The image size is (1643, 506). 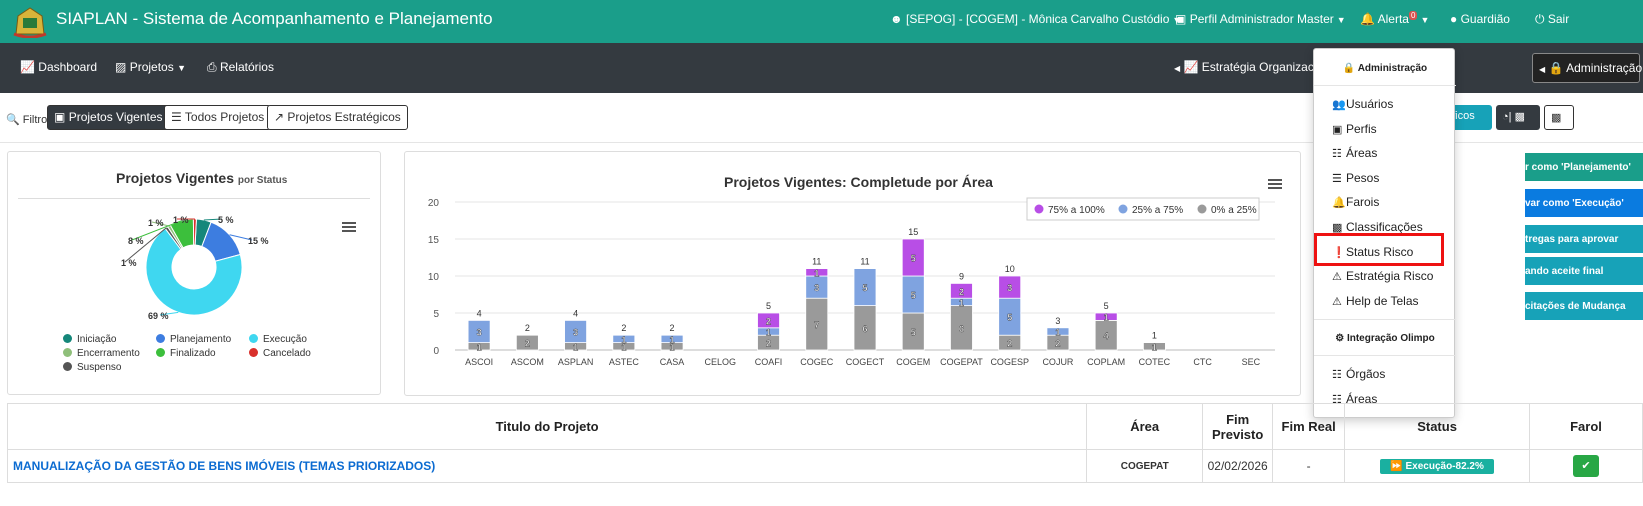 What do you see at coordinates (1395, 18) in the screenshot?
I see `alert-menu: 🔔 Alerta 0 ▼` at bounding box center [1395, 18].